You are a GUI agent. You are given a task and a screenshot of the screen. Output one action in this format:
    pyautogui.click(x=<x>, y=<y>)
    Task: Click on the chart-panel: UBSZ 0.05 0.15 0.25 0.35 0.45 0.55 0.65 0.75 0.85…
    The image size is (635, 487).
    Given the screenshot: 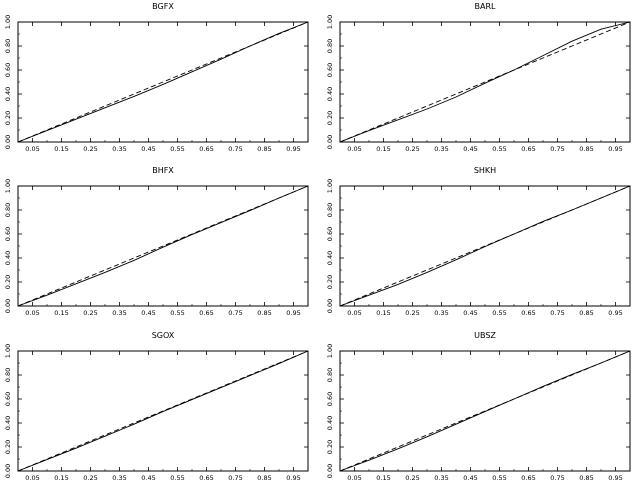 What is the action you would take?
    pyautogui.click(x=478, y=406)
    